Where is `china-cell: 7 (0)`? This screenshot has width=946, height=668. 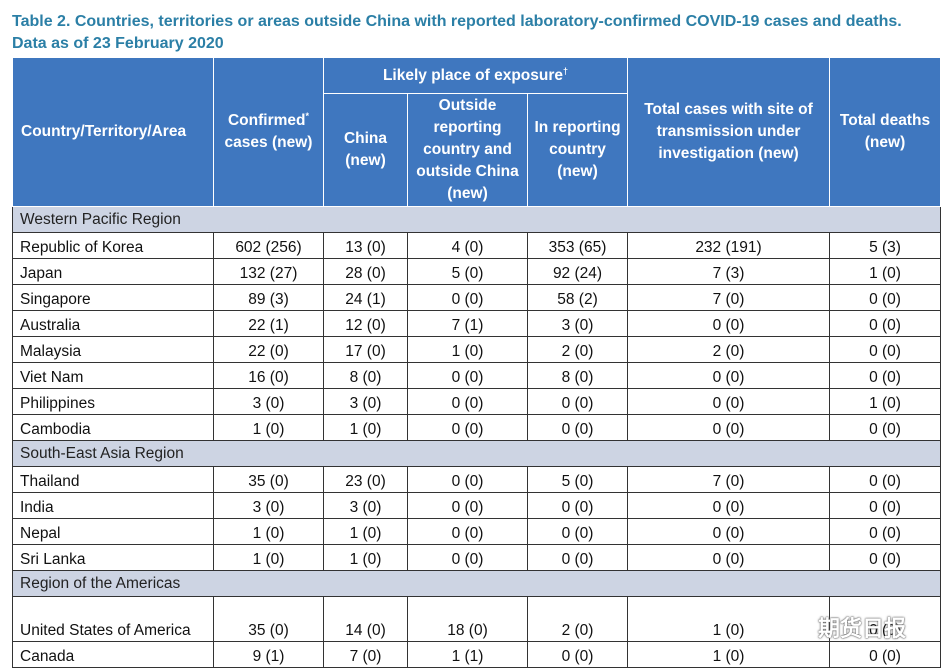 china-cell: 7 (0) is located at coordinates (365, 654).